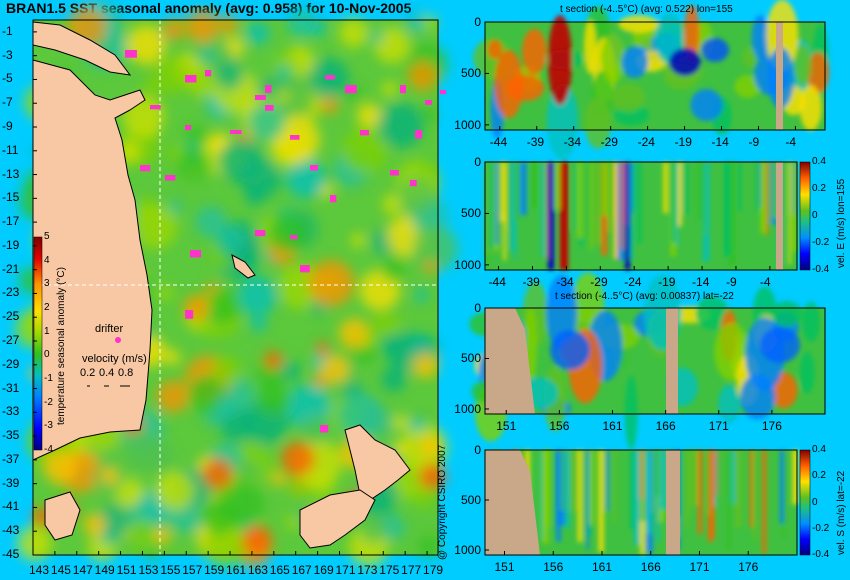 The height and width of the screenshot is (580, 850). Describe the element at coordinates (650, 567) in the screenshot. I see `section-x-tick-label: 166` at that location.